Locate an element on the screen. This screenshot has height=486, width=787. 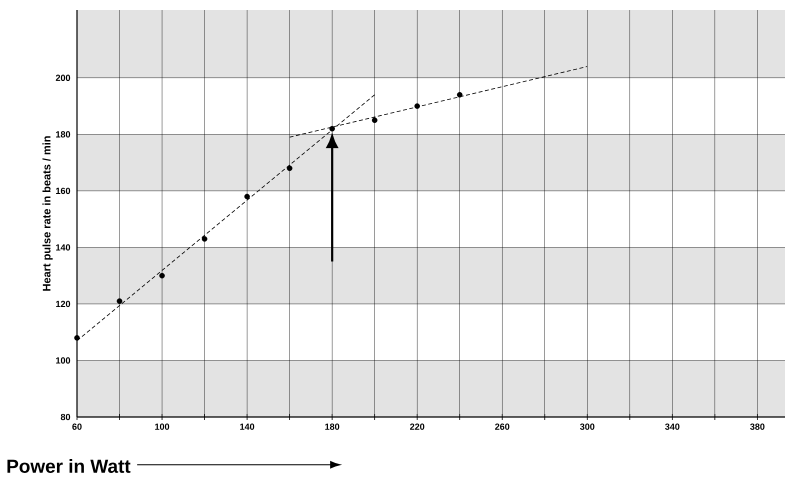
x-tick-label: 100 is located at coordinates (162, 427).